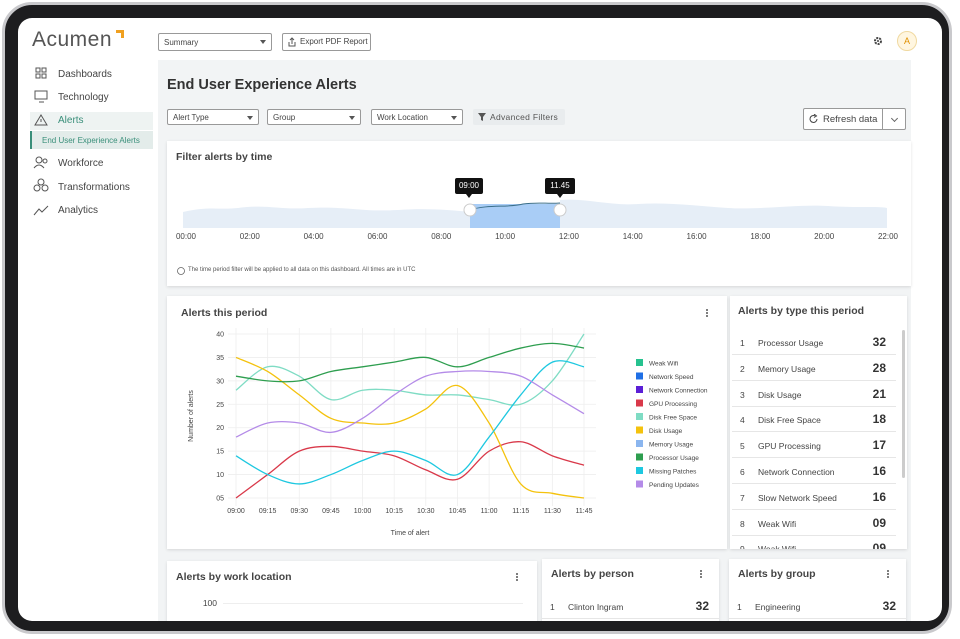  What do you see at coordinates (224, 157) in the screenshot?
I see `card-title: Filter alerts by time` at bounding box center [224, 157].